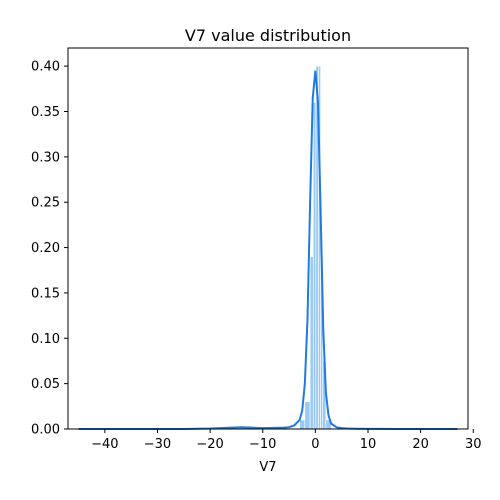 The image size is (500, 500). Describe the element at coordinates (262, 444) in the screenshot. I see `x-tick-label: −10` at that location.